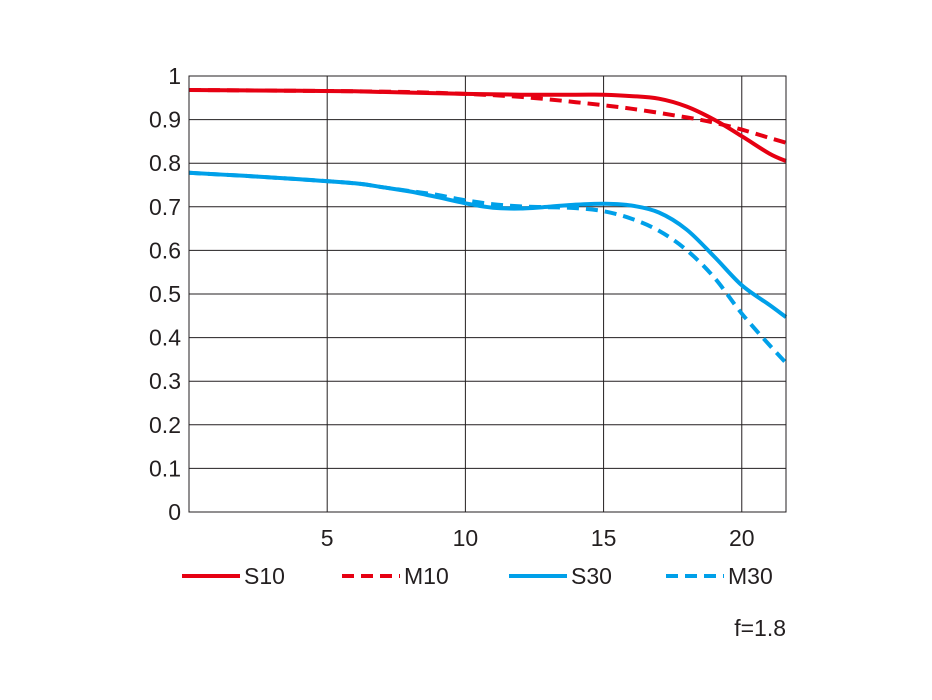  Describe the element at coordinates (165, 207) in the screenshot. I see `y-tick-label: 0.7` at that location.